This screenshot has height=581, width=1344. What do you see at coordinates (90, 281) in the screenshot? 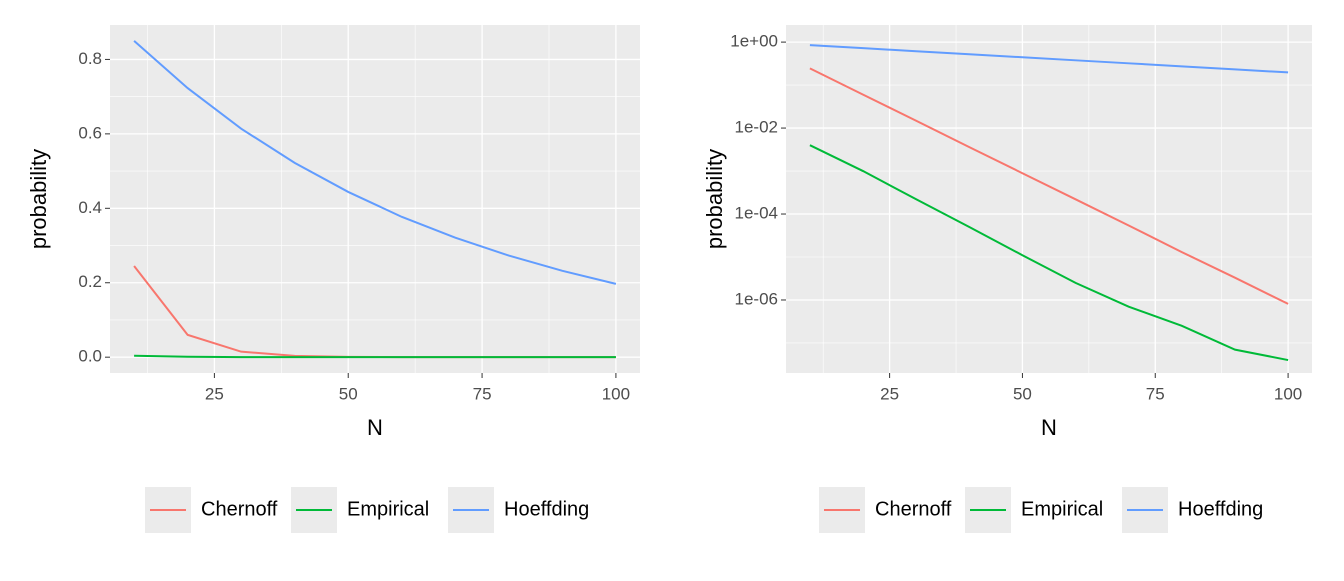
I see `y-tick-label: 0.2` at bounding box center [90, 281].